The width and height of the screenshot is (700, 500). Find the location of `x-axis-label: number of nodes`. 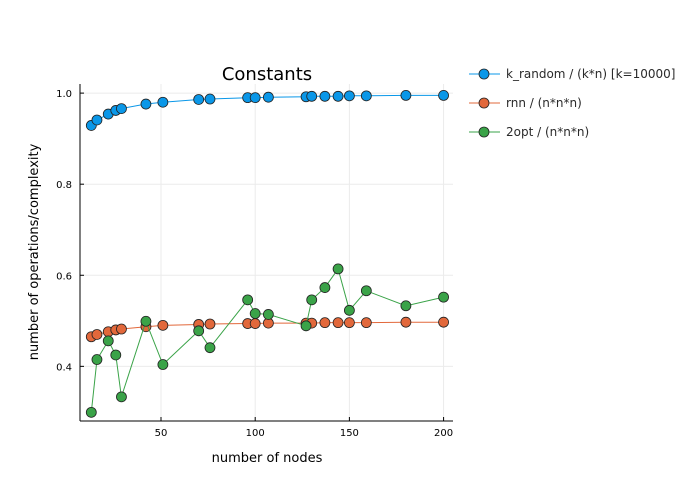

x-axis-label: number of nodes is located at coordinates (267, 458).